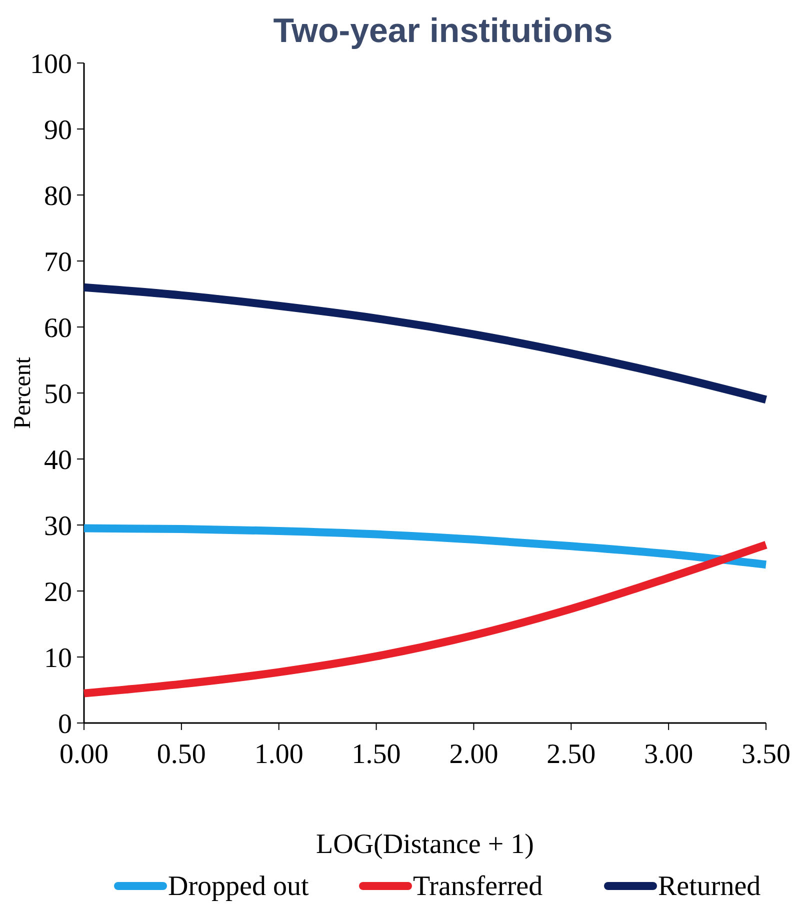  I want to click on x-tick-label: 1.00, so click(279, 754).